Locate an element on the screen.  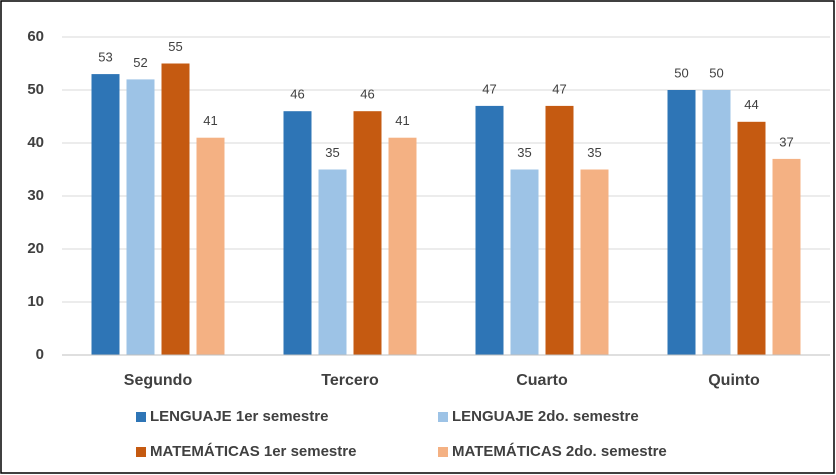
y-tick-label: 40 is located at coordinates (35, 142).